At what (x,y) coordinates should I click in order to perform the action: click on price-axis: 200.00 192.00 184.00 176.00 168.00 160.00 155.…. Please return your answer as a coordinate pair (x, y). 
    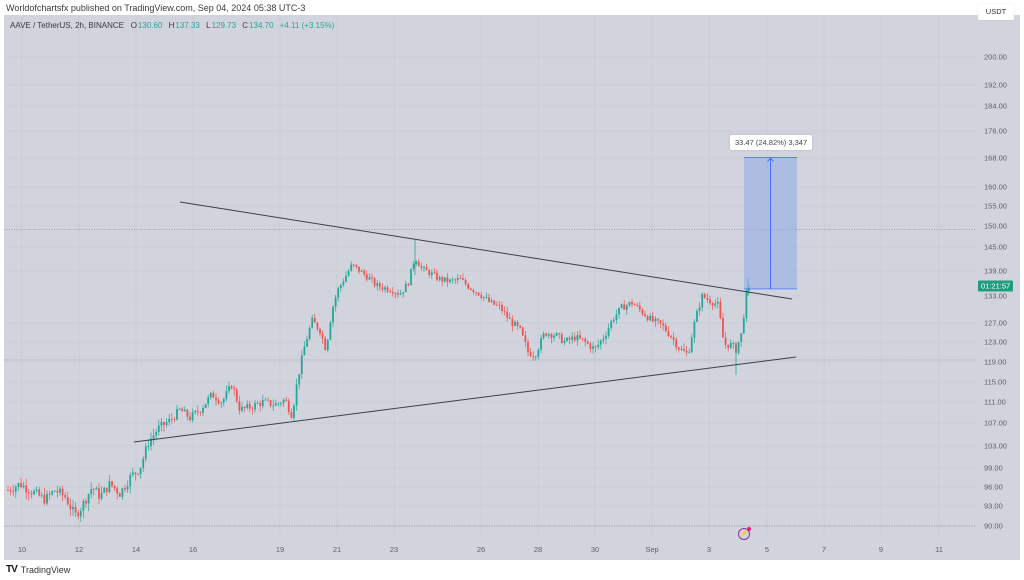
    Looking at the image, I should click on (998, 276).